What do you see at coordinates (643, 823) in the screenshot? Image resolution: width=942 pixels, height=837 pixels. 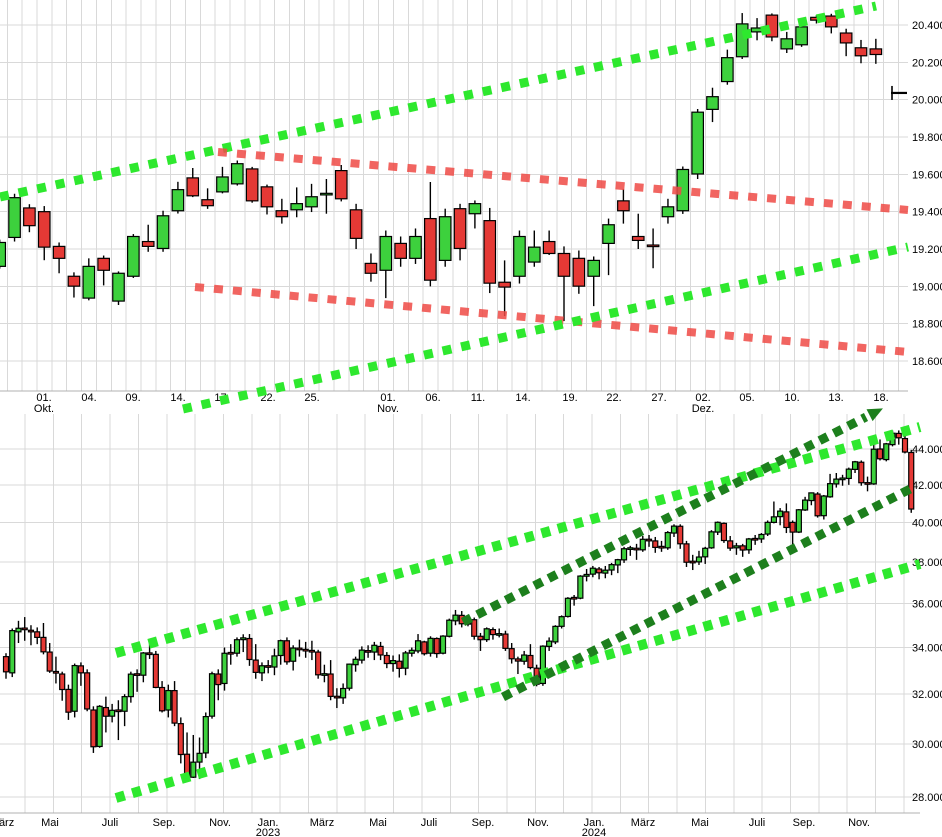 I see `x-axis-label: März` at bounding box center [643, 823].